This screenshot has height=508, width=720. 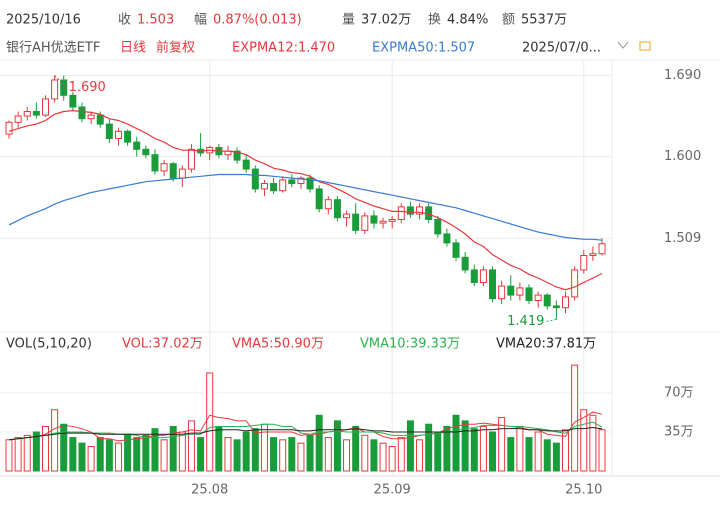 What do you see at coordinates (175, 48) in the screenshot?
I see `adjust: 前复权` at bounding box center [175, 48].